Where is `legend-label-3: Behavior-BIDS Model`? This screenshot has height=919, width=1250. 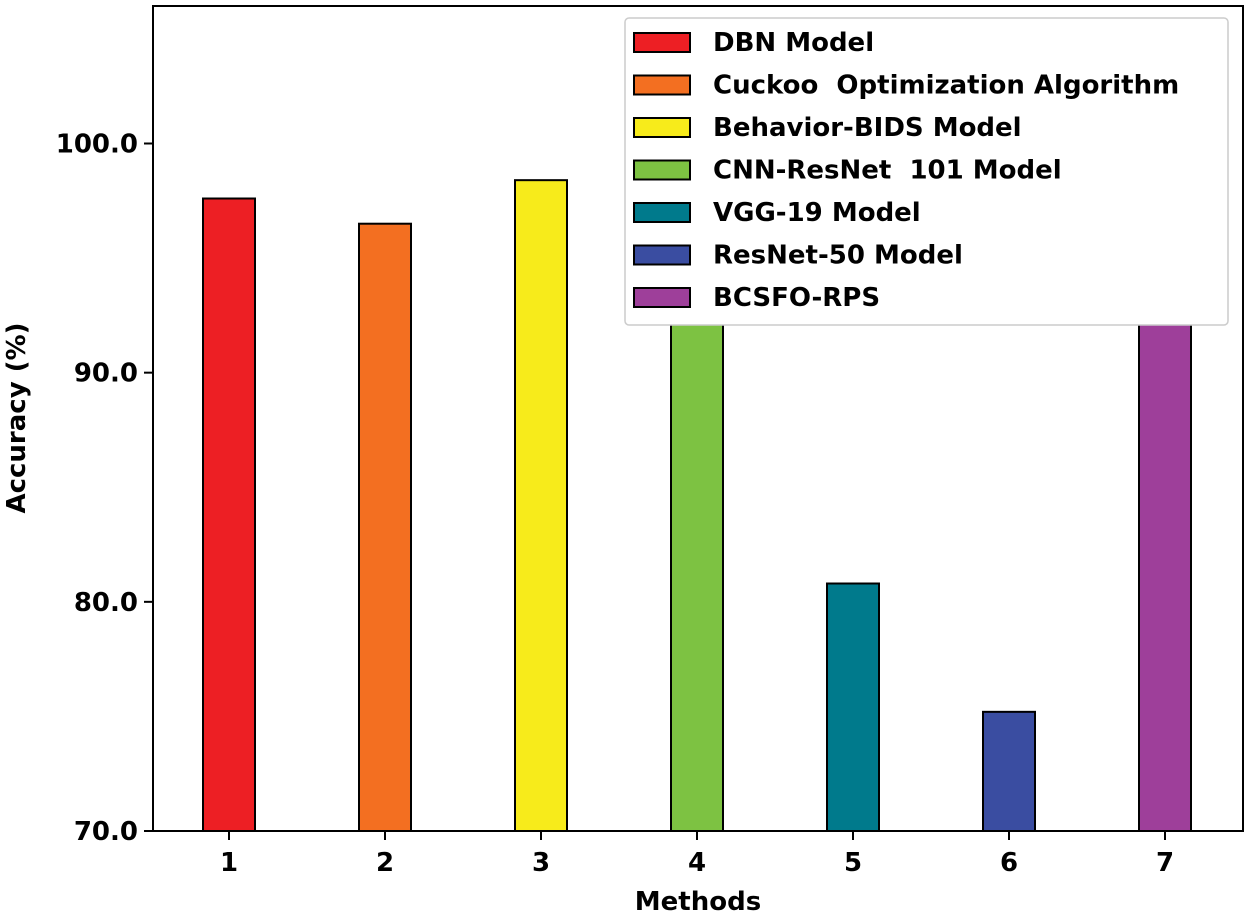 legend-label-3: Behavior-BIDS Model is located at coordinates (867, 128).